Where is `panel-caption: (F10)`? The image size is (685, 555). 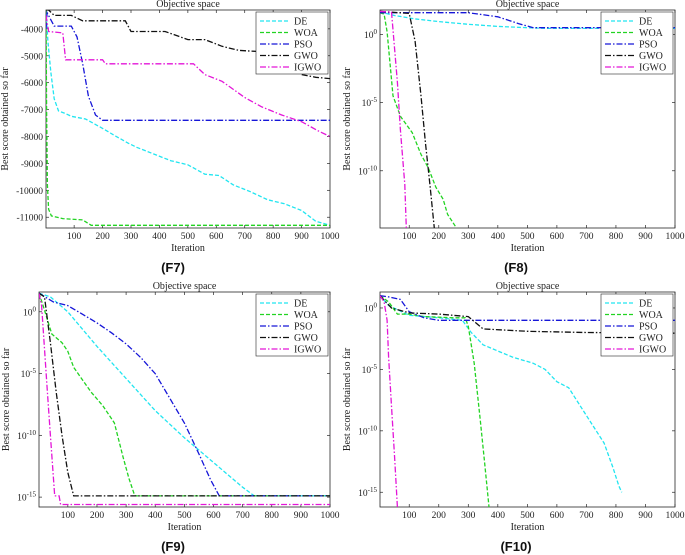
panel-caption: (F10) is located at coordinates (515, 546).